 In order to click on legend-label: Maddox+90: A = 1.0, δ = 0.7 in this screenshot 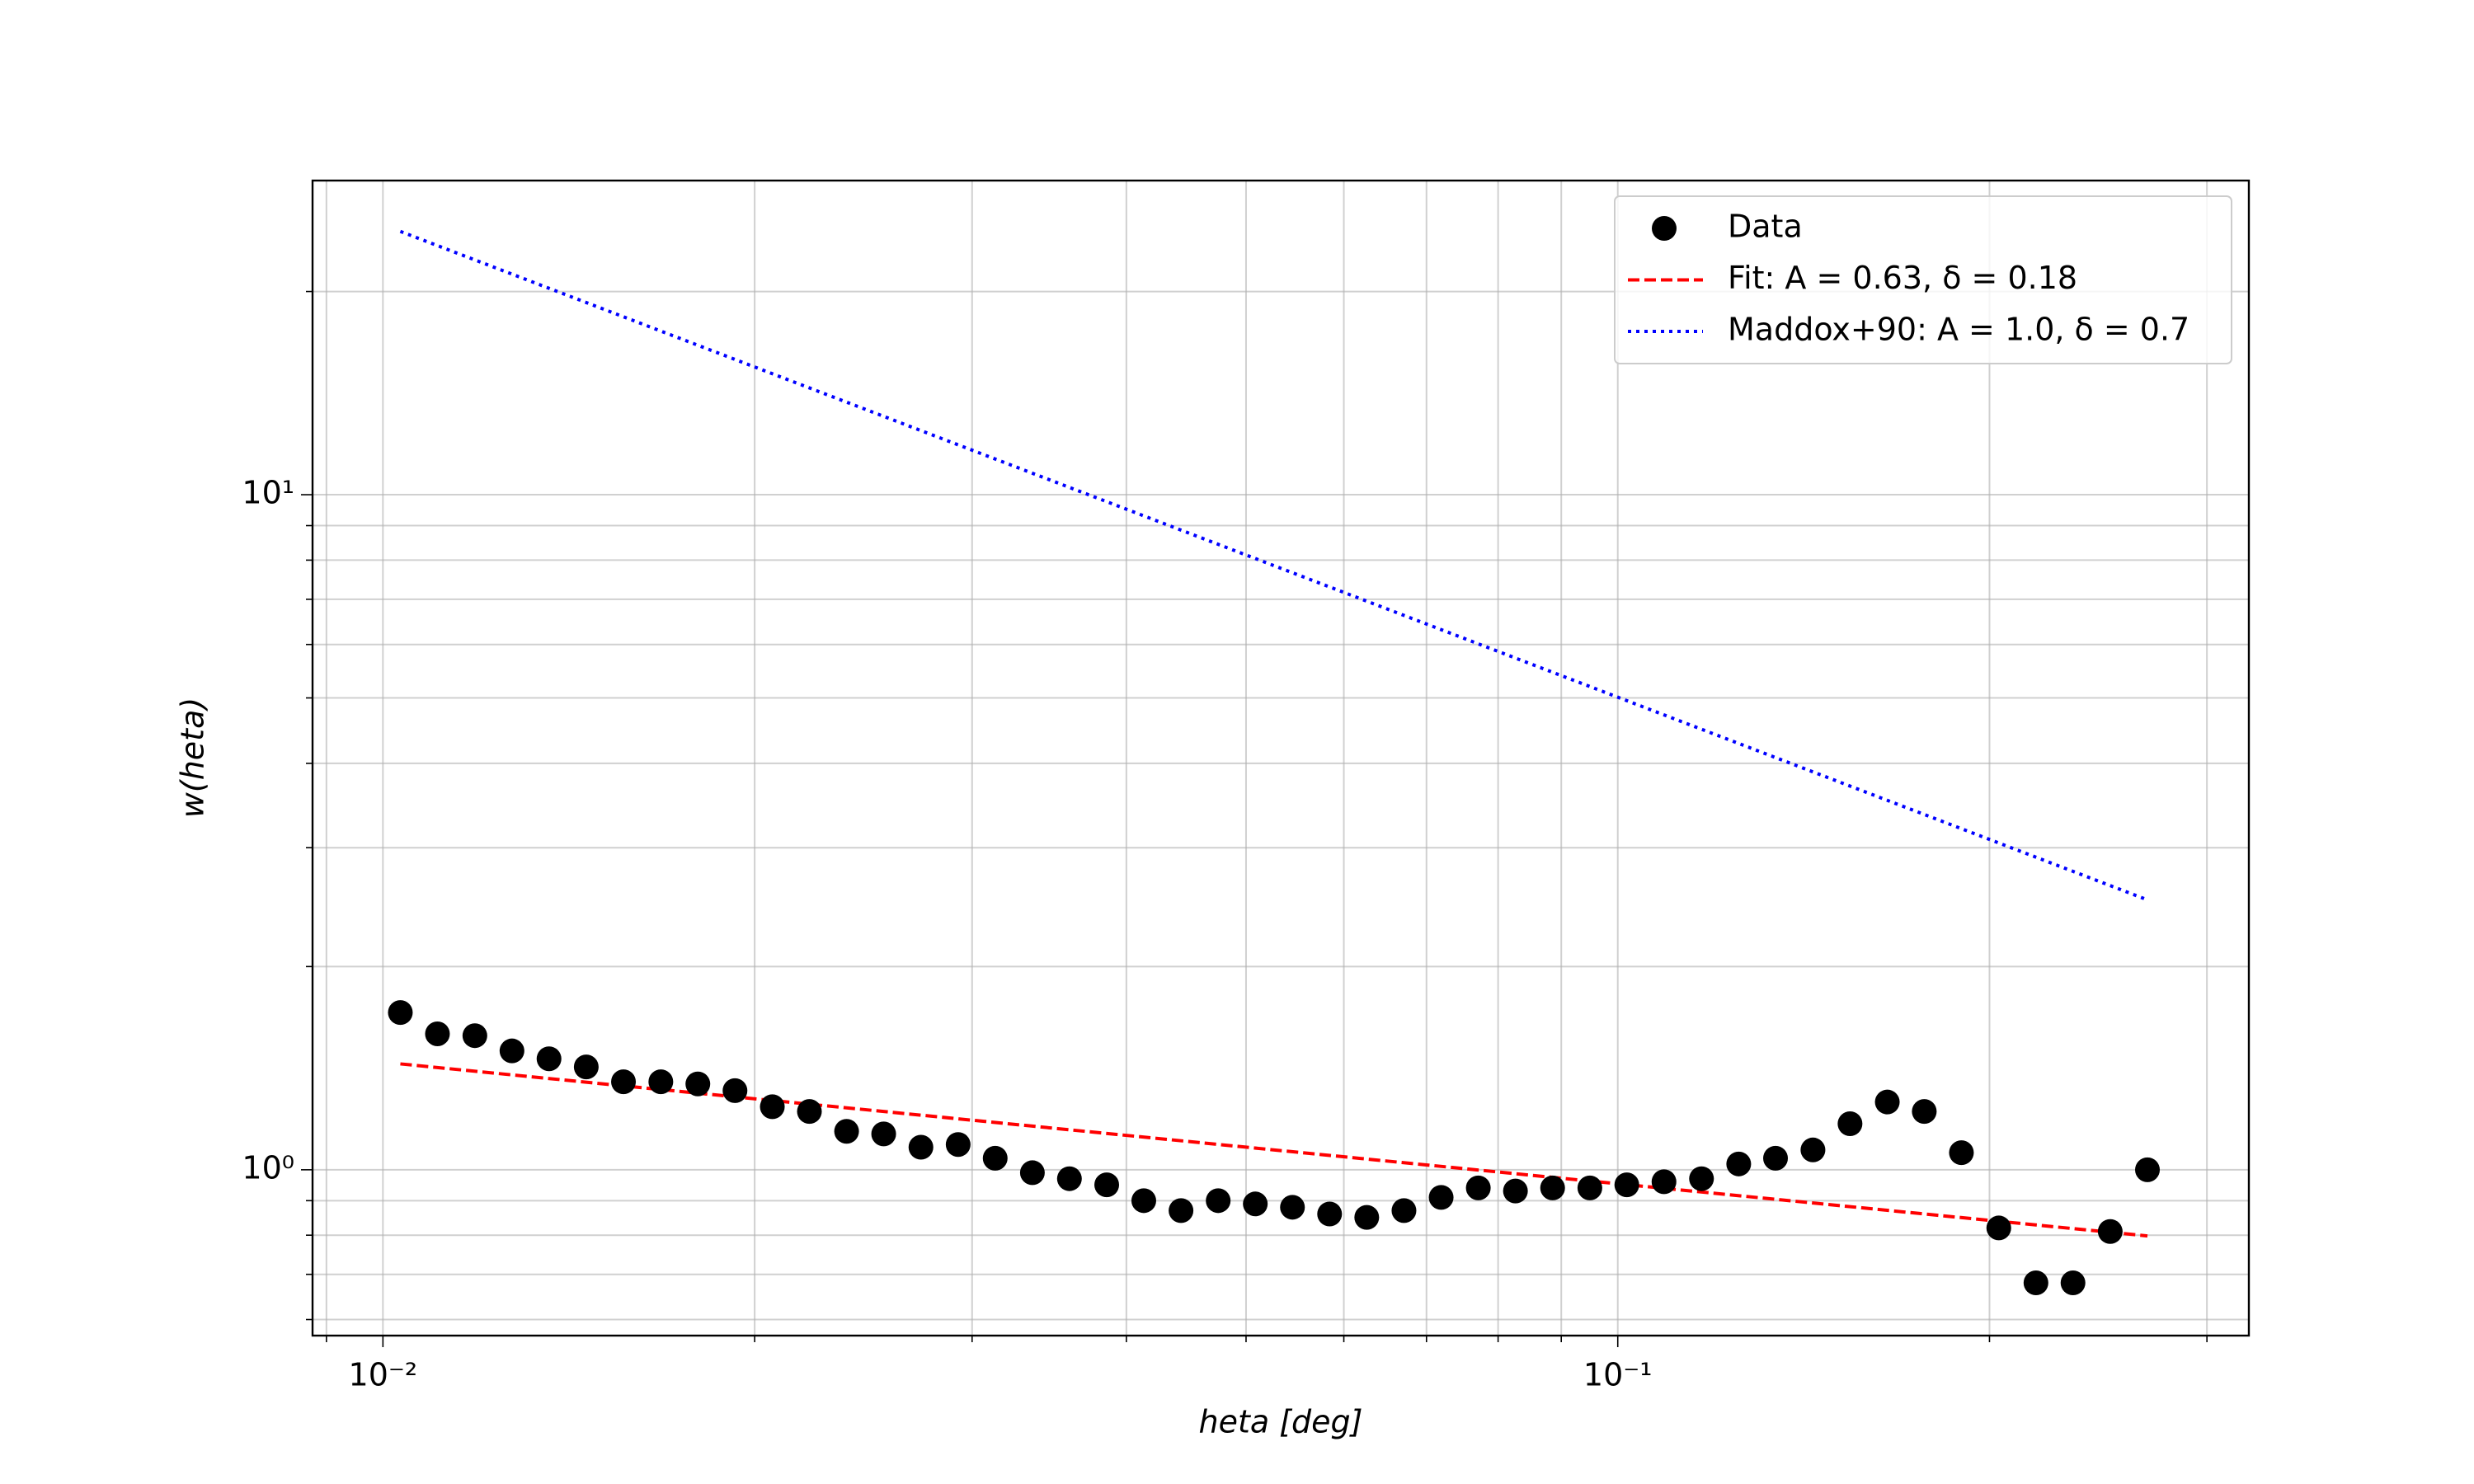, I will do `click(1958, 330)`.